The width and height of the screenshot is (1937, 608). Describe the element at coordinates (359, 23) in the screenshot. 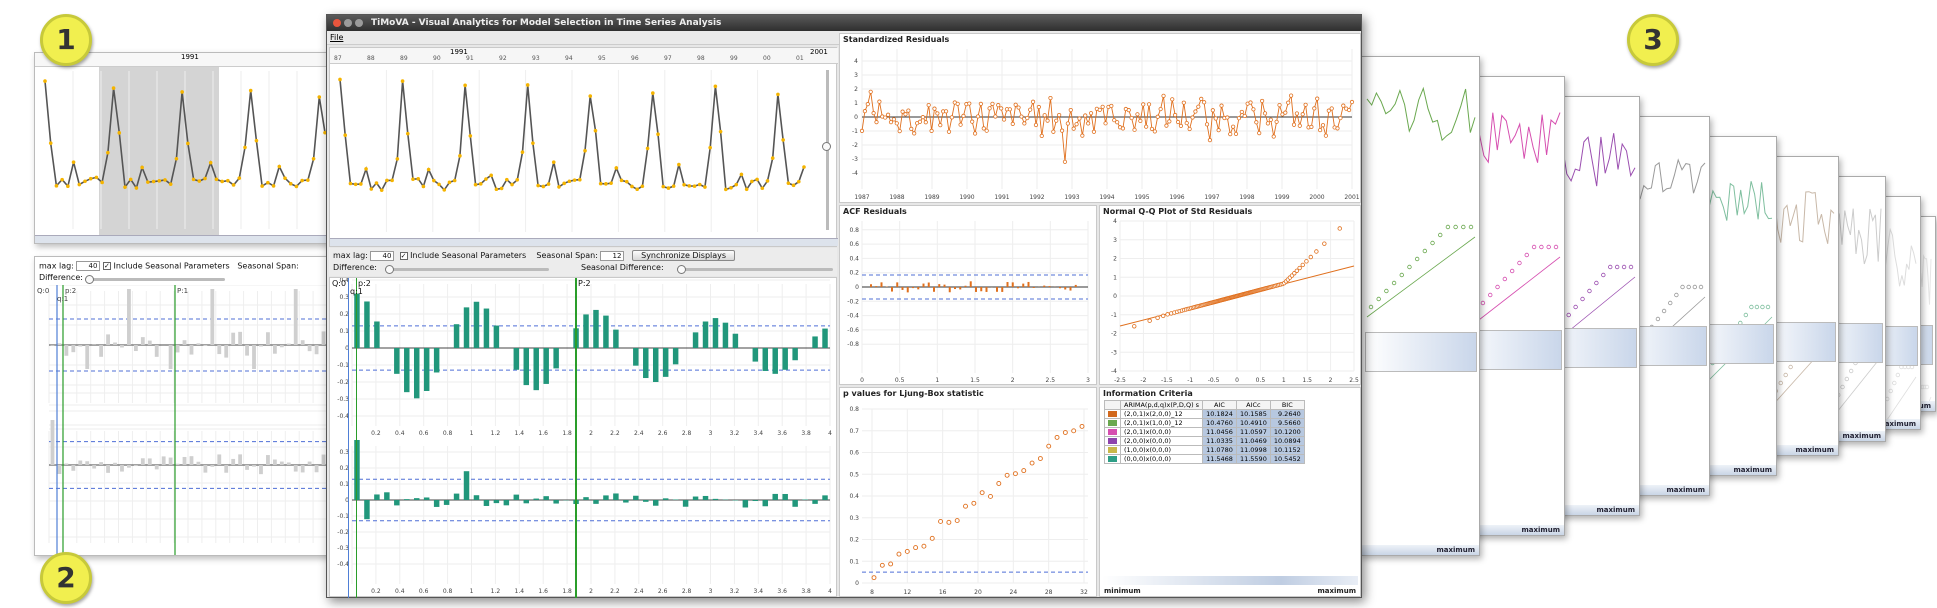

I see `maximize-icon` at that location.